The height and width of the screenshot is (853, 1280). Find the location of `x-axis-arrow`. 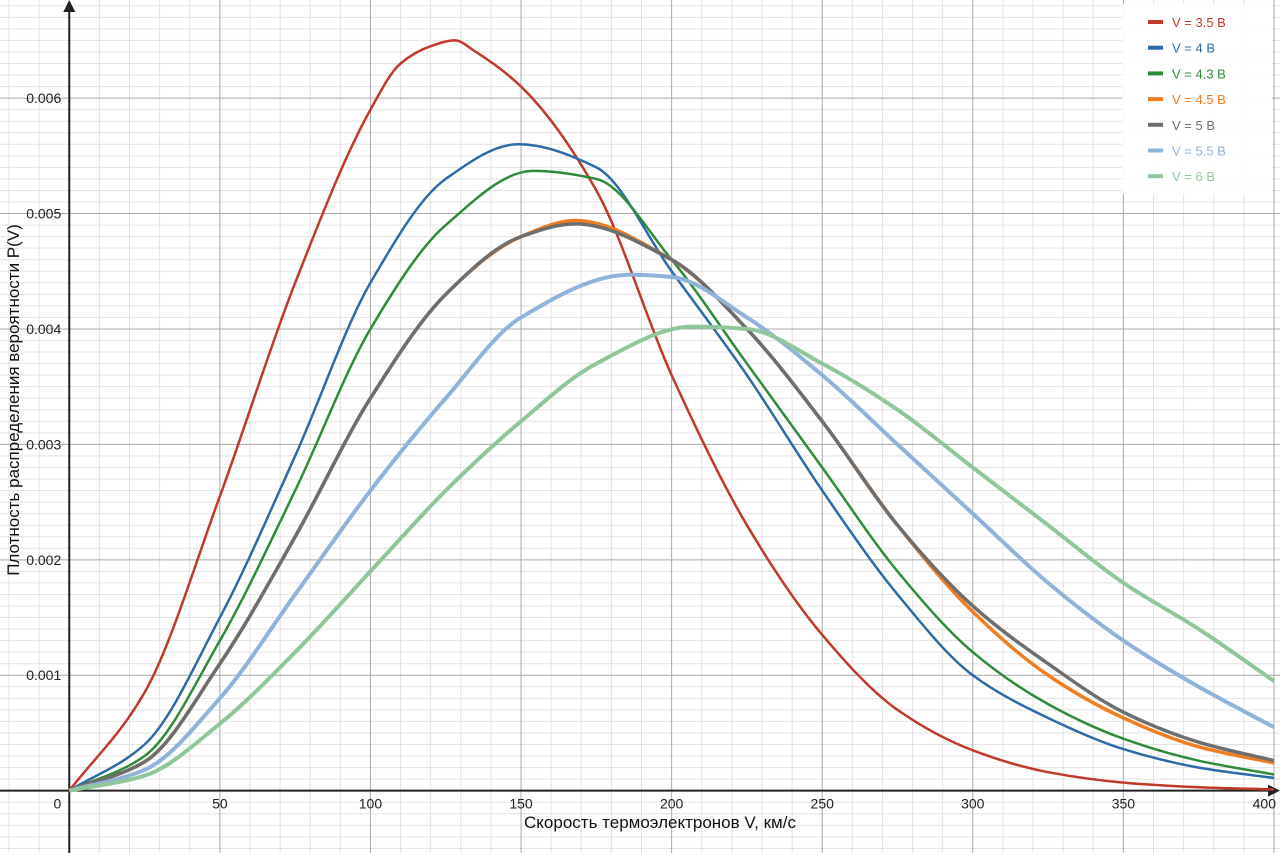

x-axis-arrow is located at coordinates (1274, 790).